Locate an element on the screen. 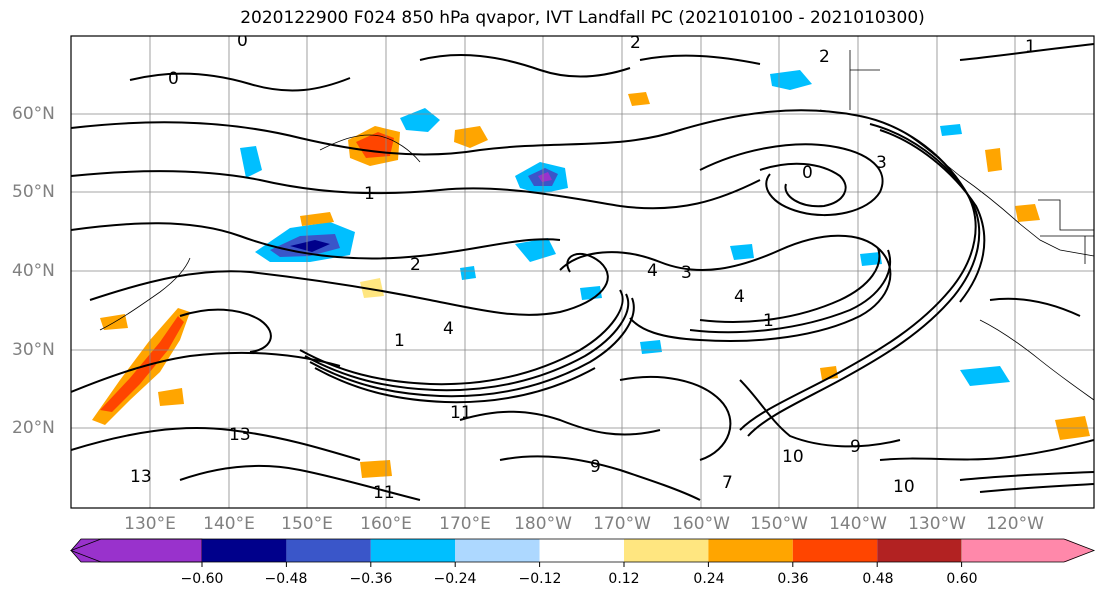  colorbar-tick-label: 0.12 is located at coordinates (624, 579).